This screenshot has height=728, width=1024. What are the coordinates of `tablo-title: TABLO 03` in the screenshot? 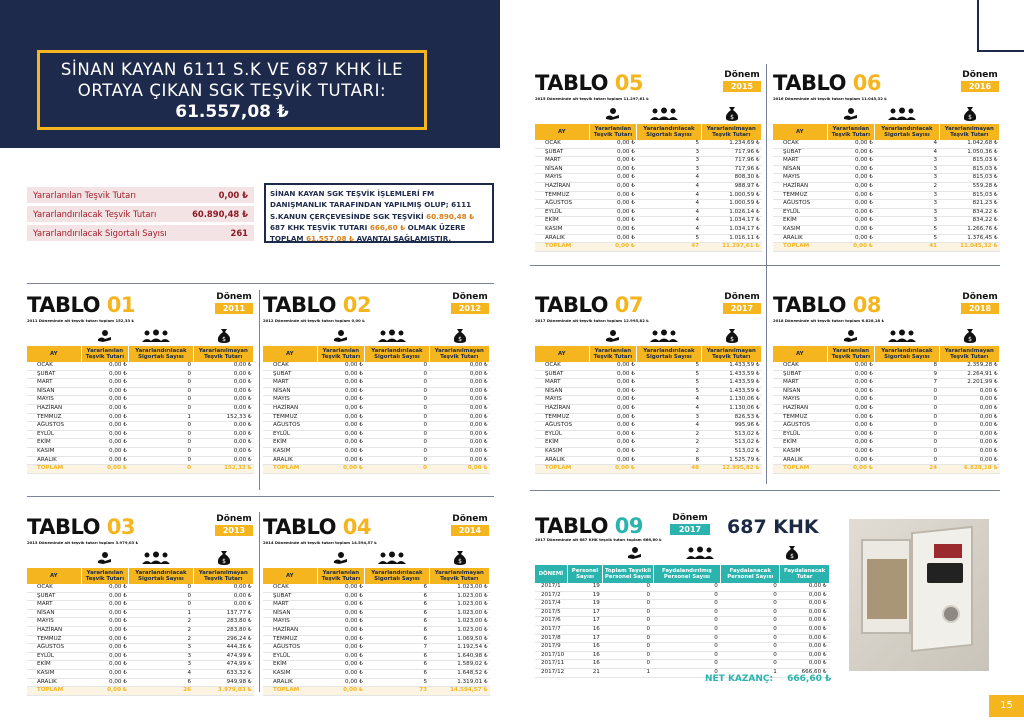 It's located at (81, 527).